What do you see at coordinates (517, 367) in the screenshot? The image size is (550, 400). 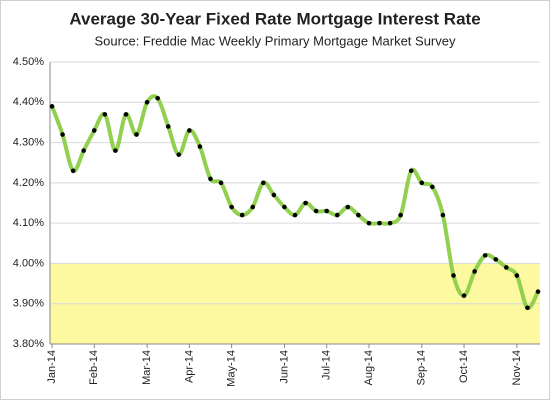 I see `x-tick-label: Nov-14` at bounding box center [517, 367].